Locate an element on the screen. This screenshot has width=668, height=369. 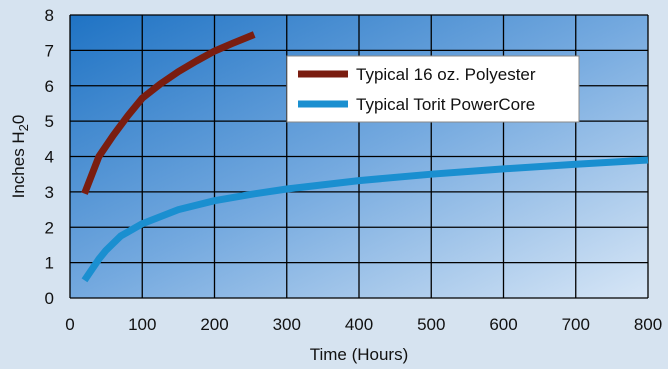
x-axis-ticks: 0 100 200 300 400 500 600 700 800 is located at coordinates (363, 324).